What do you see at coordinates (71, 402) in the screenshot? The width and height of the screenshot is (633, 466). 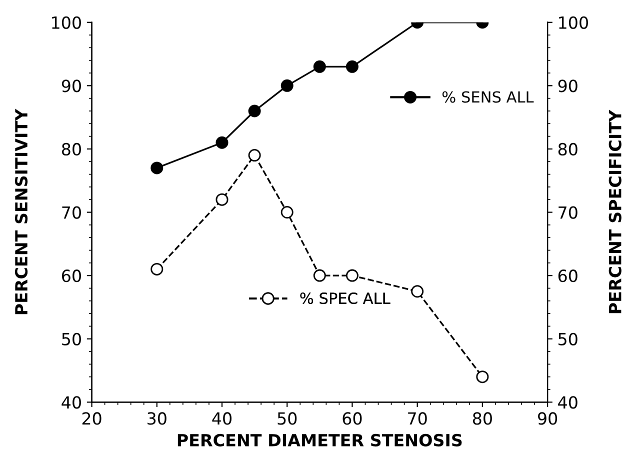 I see `y-tick-label: 40` at bounding box center [71, 402].